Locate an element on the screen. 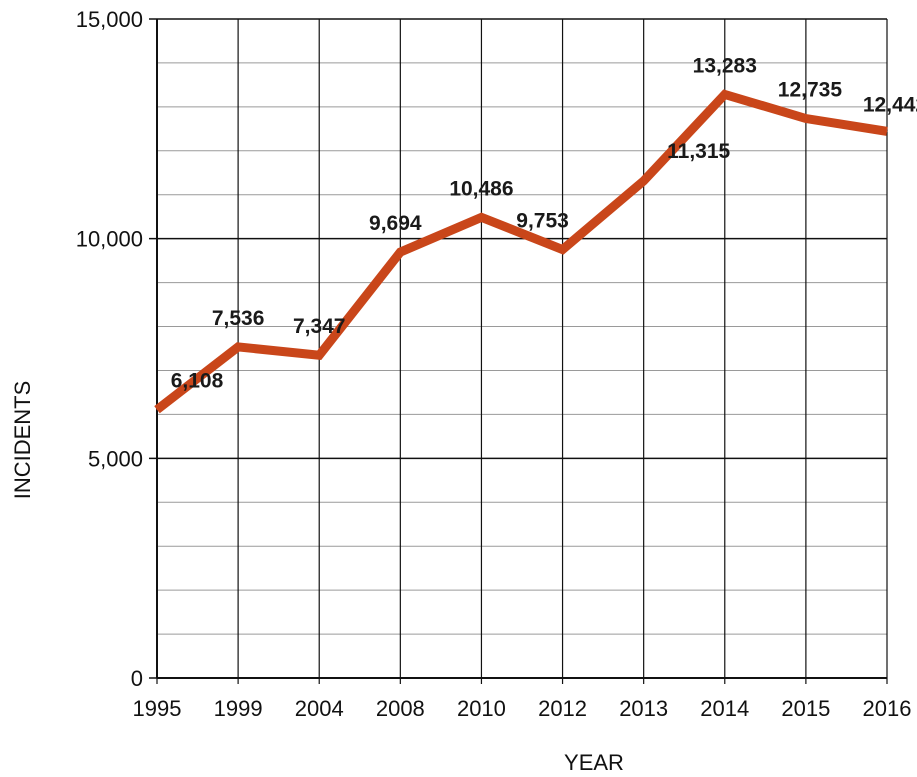 Image resolution: width=917 pixels, height=777 pixels. data-label: 7,536 is located at coordinates (238, 318).